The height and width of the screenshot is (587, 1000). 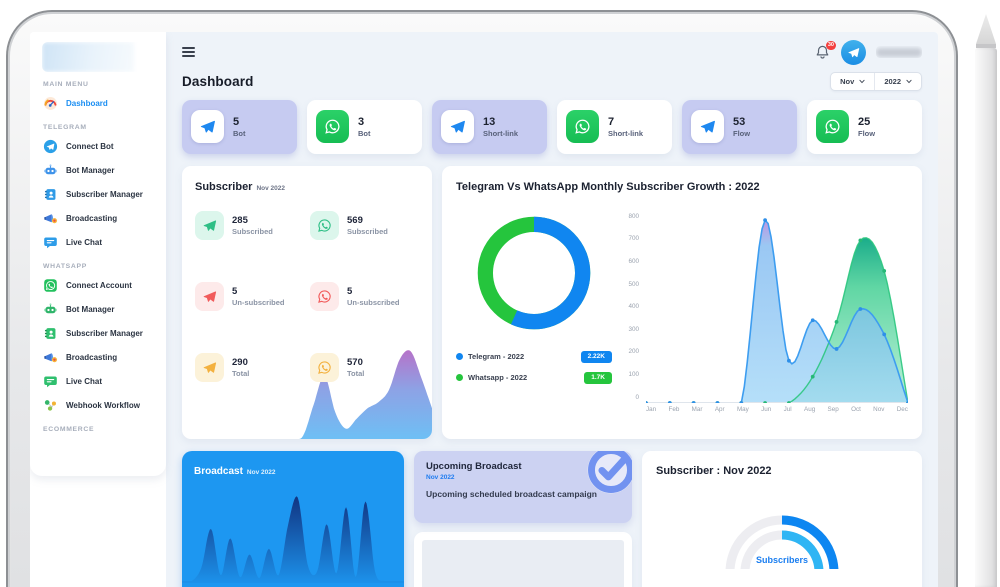 I want to click on webhook-icon, so click(x=50, y=405).